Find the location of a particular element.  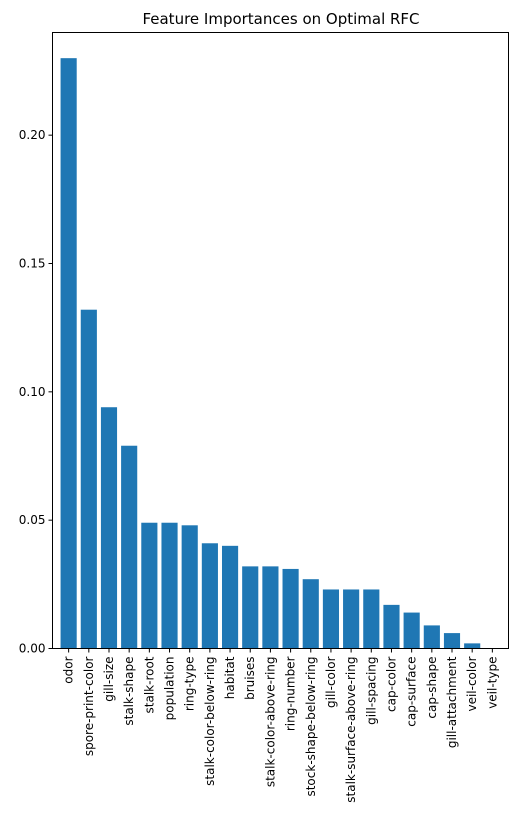

bar-spore-print-color is located at coordinates (88, 479).